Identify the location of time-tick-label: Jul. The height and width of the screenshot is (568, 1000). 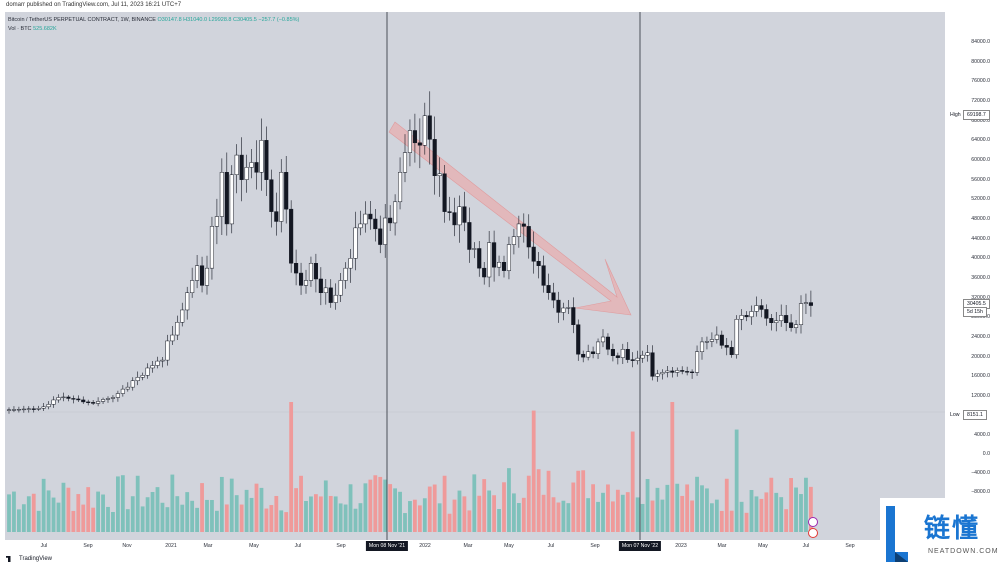
(806, 546).